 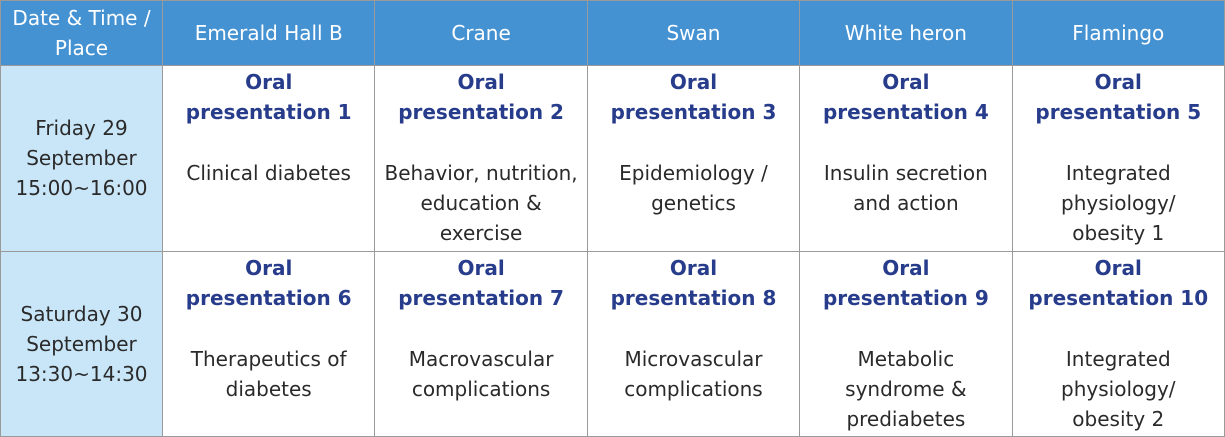 What do you see at coordinates (693, 282) in the screenshot?
I see `session-title: Oral presentation 8` at bounding box center [693, 282].